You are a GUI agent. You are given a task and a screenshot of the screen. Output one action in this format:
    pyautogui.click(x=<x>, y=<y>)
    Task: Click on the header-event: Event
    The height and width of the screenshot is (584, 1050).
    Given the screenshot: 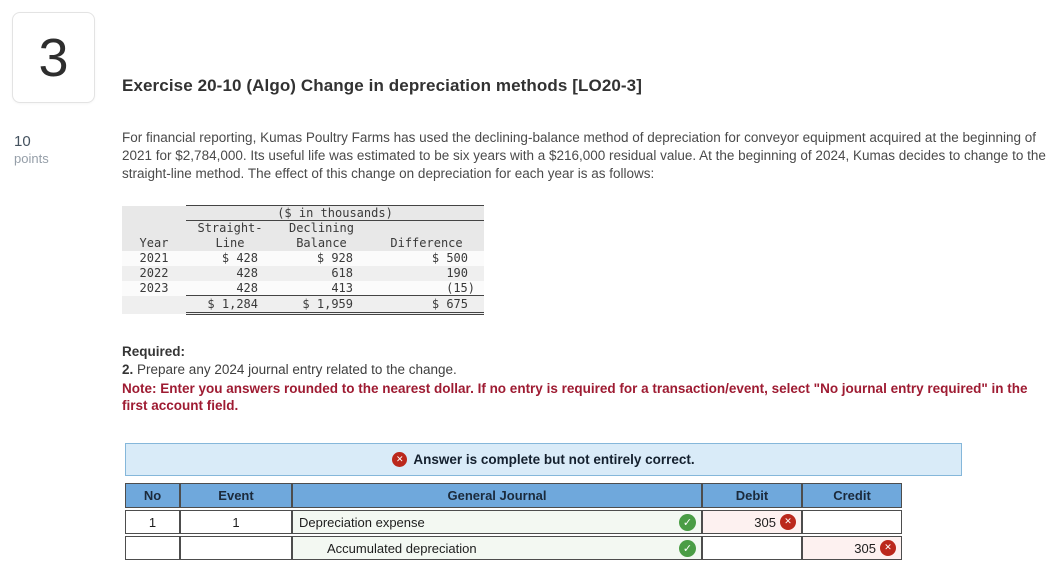 What is the action you would take?
    pyautogui.click(x=236, y=495)
    